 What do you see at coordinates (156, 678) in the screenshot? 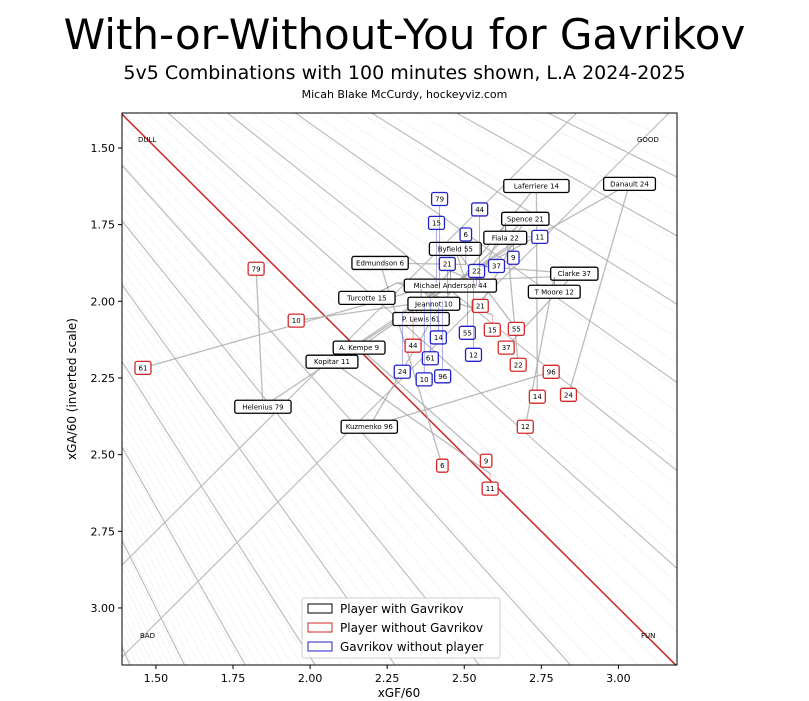
I see `x-tick-label: 1.50` at bounding box center [156, 678].